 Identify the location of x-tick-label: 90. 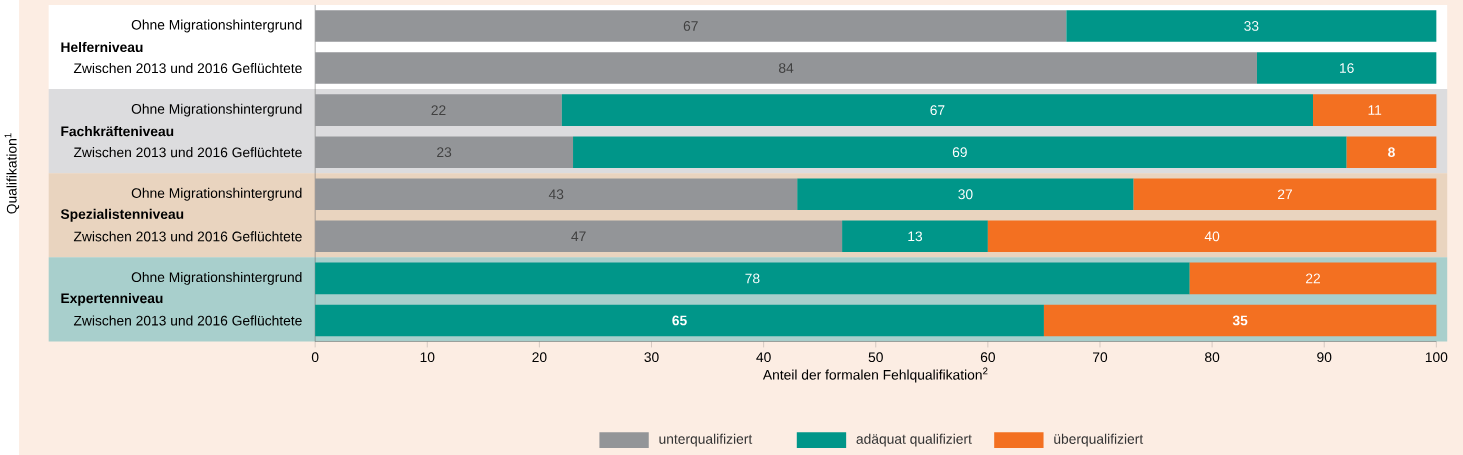
(1324, 357).